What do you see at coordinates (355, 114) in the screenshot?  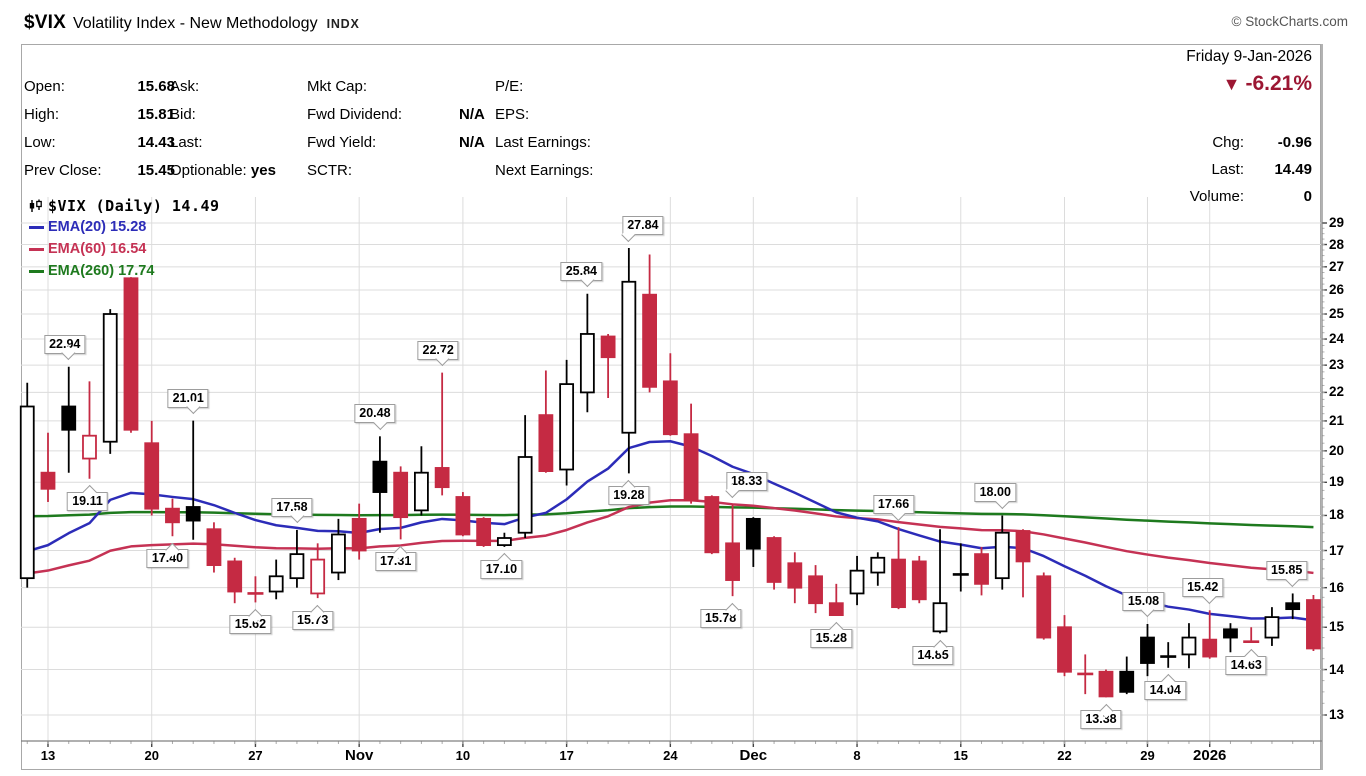 I see `quote-label: Fwd Dividend:` at bounding box center [355, 114].